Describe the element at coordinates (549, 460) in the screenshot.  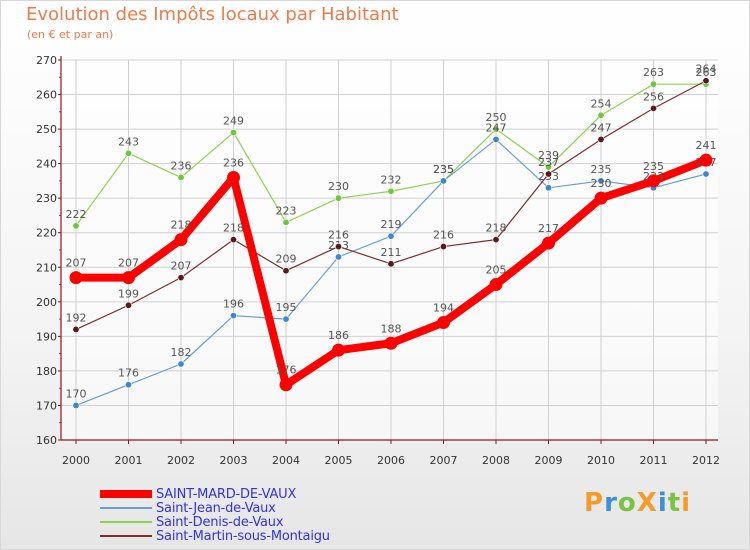
I see `x-tick-label: 2009` at that location.